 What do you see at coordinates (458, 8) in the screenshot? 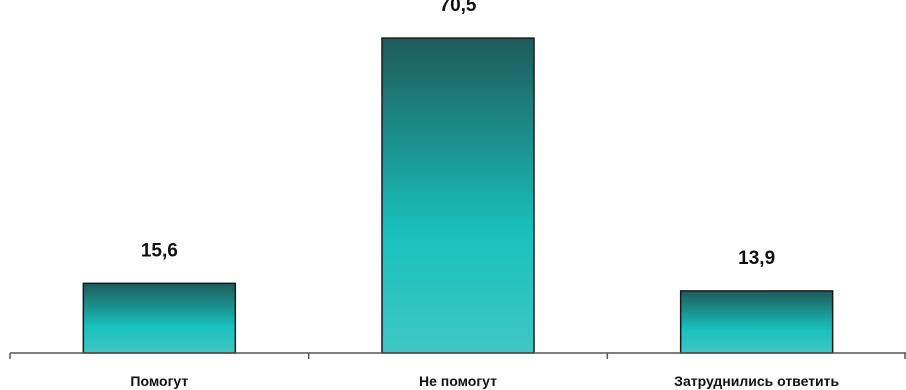
I see `data-label-2: 70,5` at bounding box center [458, 8].